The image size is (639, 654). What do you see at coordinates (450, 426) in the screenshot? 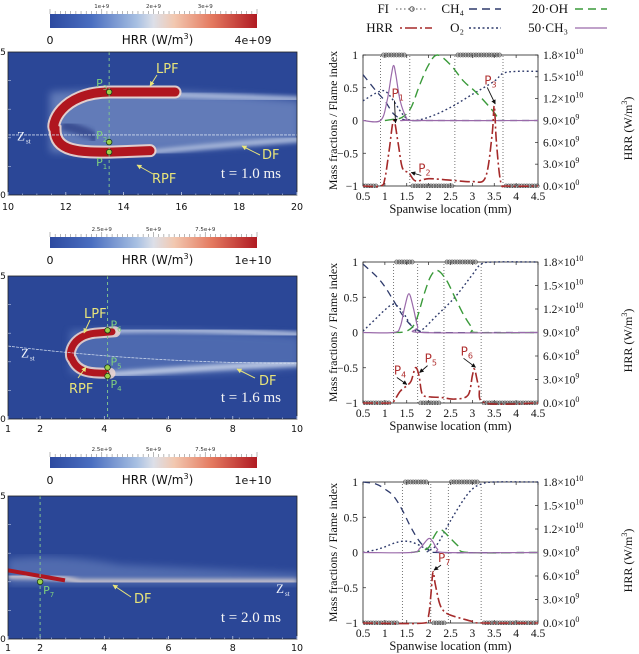
I see `x-axis-label: Spanwise location (mm)` at bounding box center [450, 426].